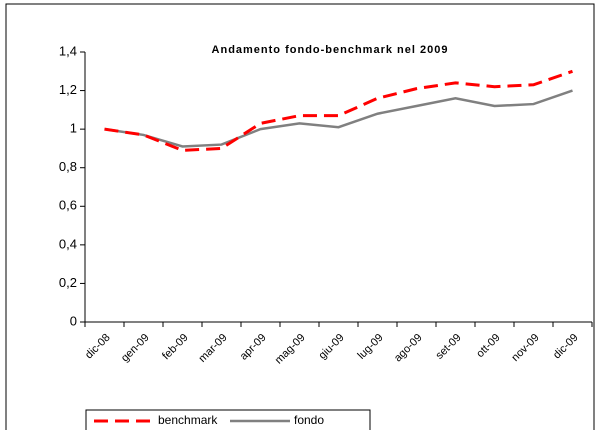 The image size is (600, 435). Describe the element at coordinates (135, 348) in the screenshot. I see `x-tick-label: gen-09` at that location.